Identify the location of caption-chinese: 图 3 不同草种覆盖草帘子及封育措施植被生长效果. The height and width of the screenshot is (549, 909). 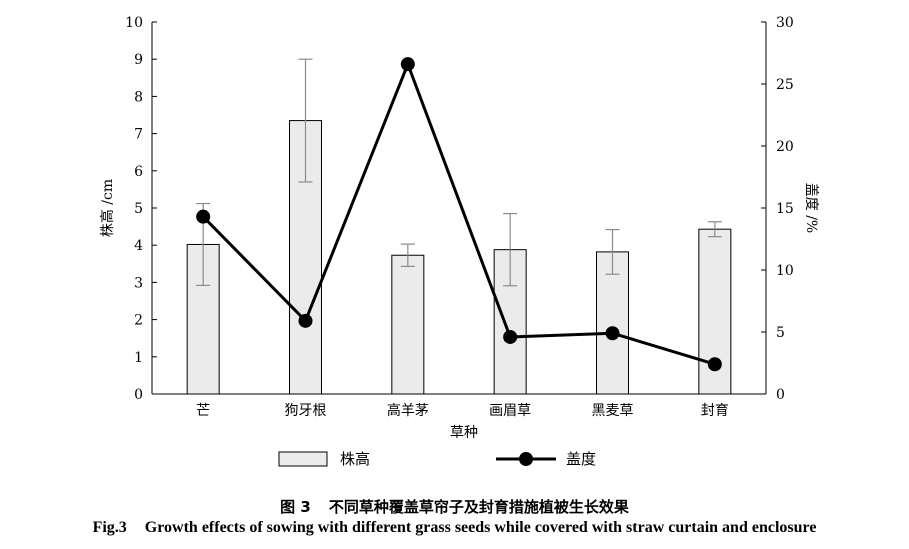
(454, 506).